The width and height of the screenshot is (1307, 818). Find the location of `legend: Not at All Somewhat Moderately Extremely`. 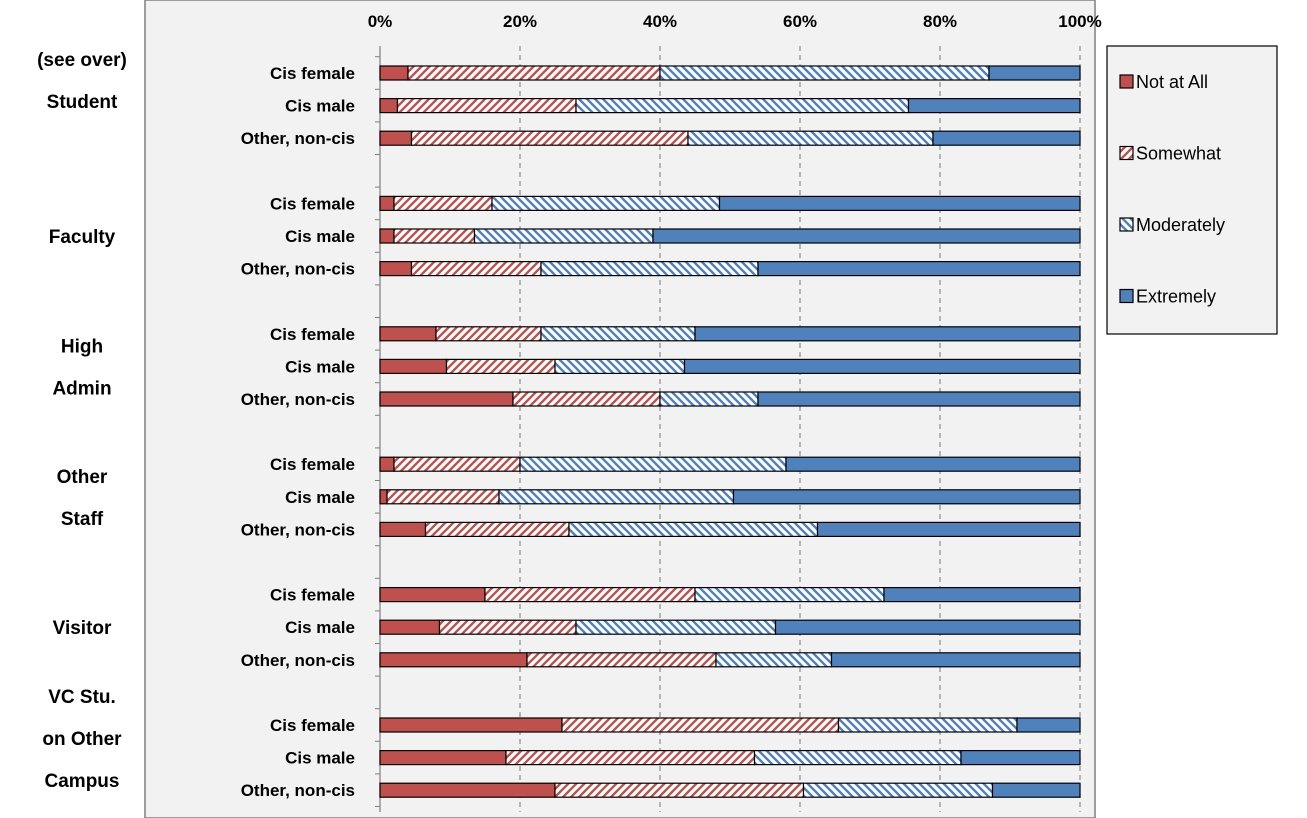

legend: Not at All Somewhat Moderately Extremely is located at coordinates (1192, 190).